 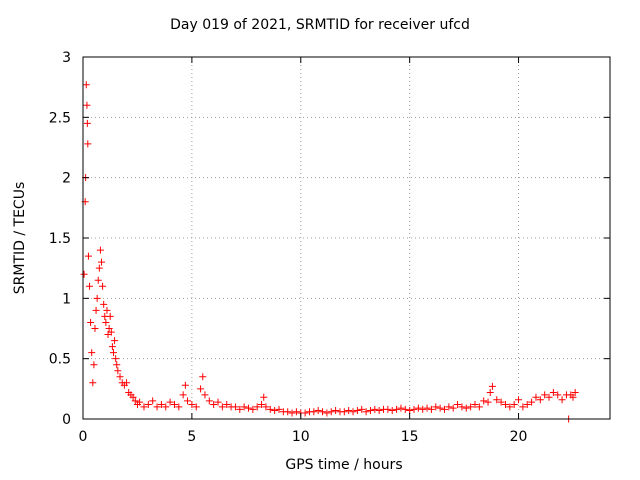 What do you see at coordinates (66, 58) in the screenshot?
I see `y-tick-label: 3` at bounding box center [66, 58].